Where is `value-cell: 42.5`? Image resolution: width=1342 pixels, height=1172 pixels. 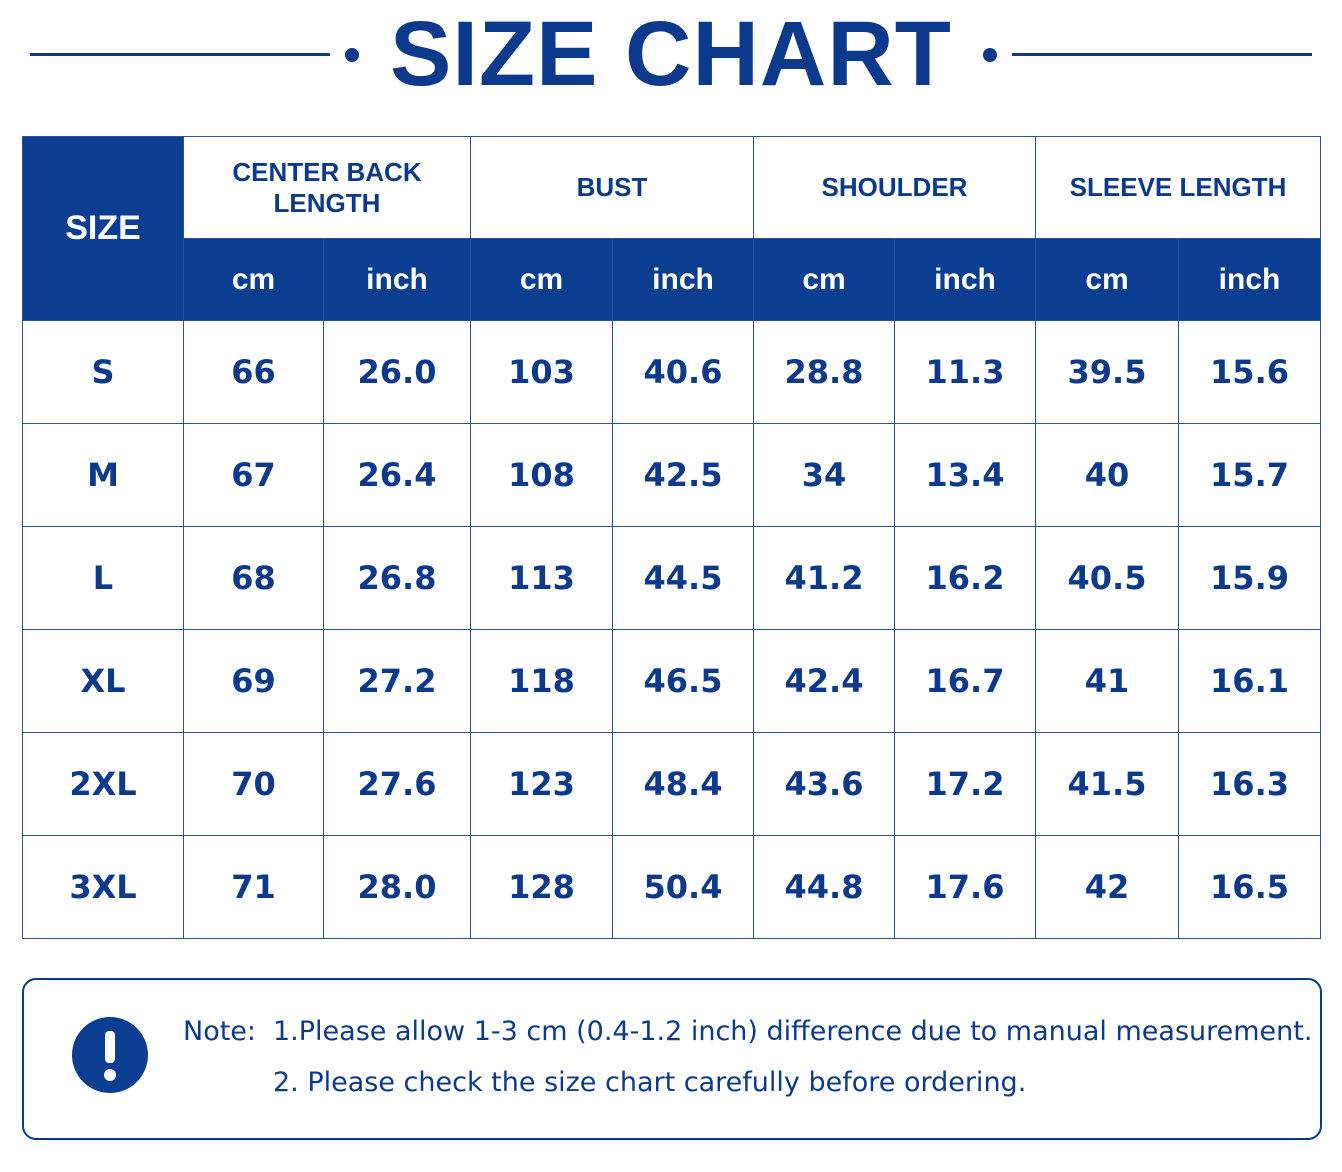
value-cell: 42.5 is located at coordinates (683, 475).